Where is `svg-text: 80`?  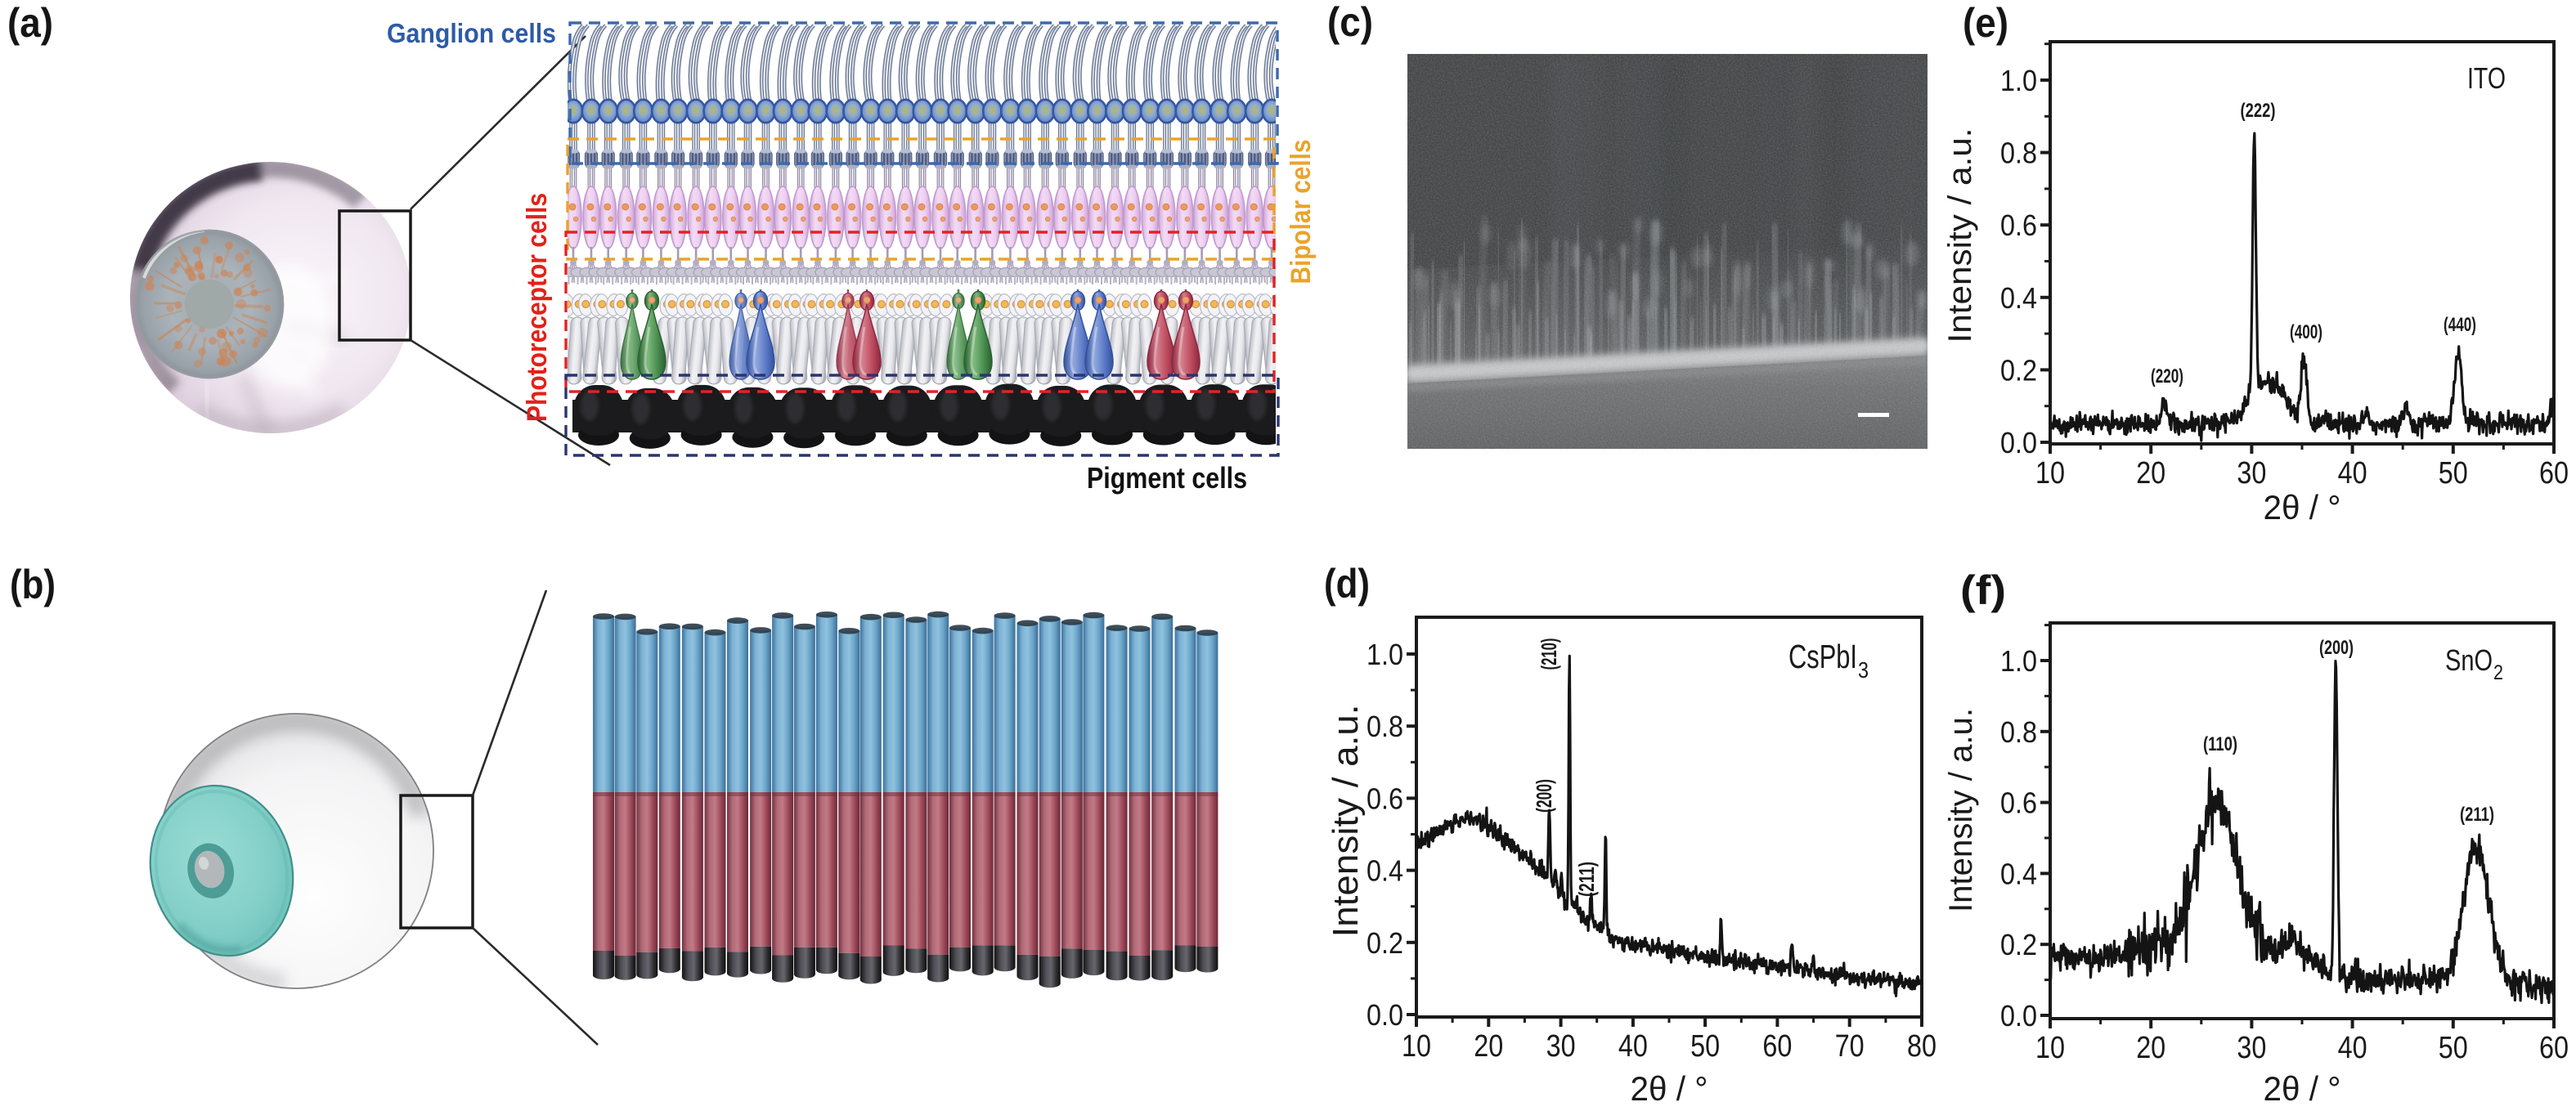
svg-text: 80 is located at coordinates (1921, 1046).